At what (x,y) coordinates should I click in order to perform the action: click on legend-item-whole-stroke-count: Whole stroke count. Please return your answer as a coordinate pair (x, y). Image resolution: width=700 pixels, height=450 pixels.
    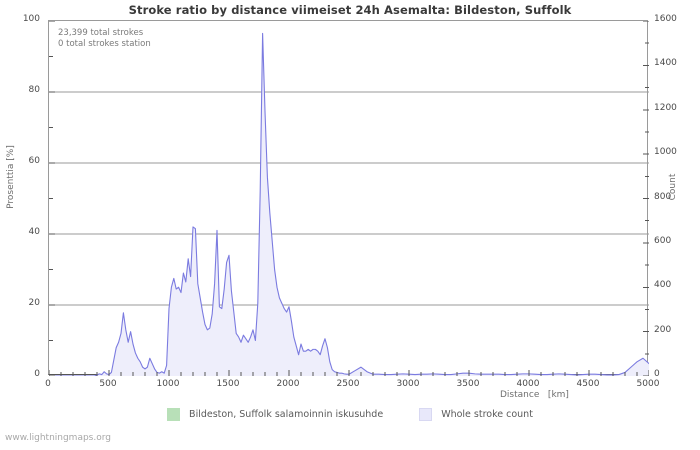
    Looking at the image, I should click on (476, 414).